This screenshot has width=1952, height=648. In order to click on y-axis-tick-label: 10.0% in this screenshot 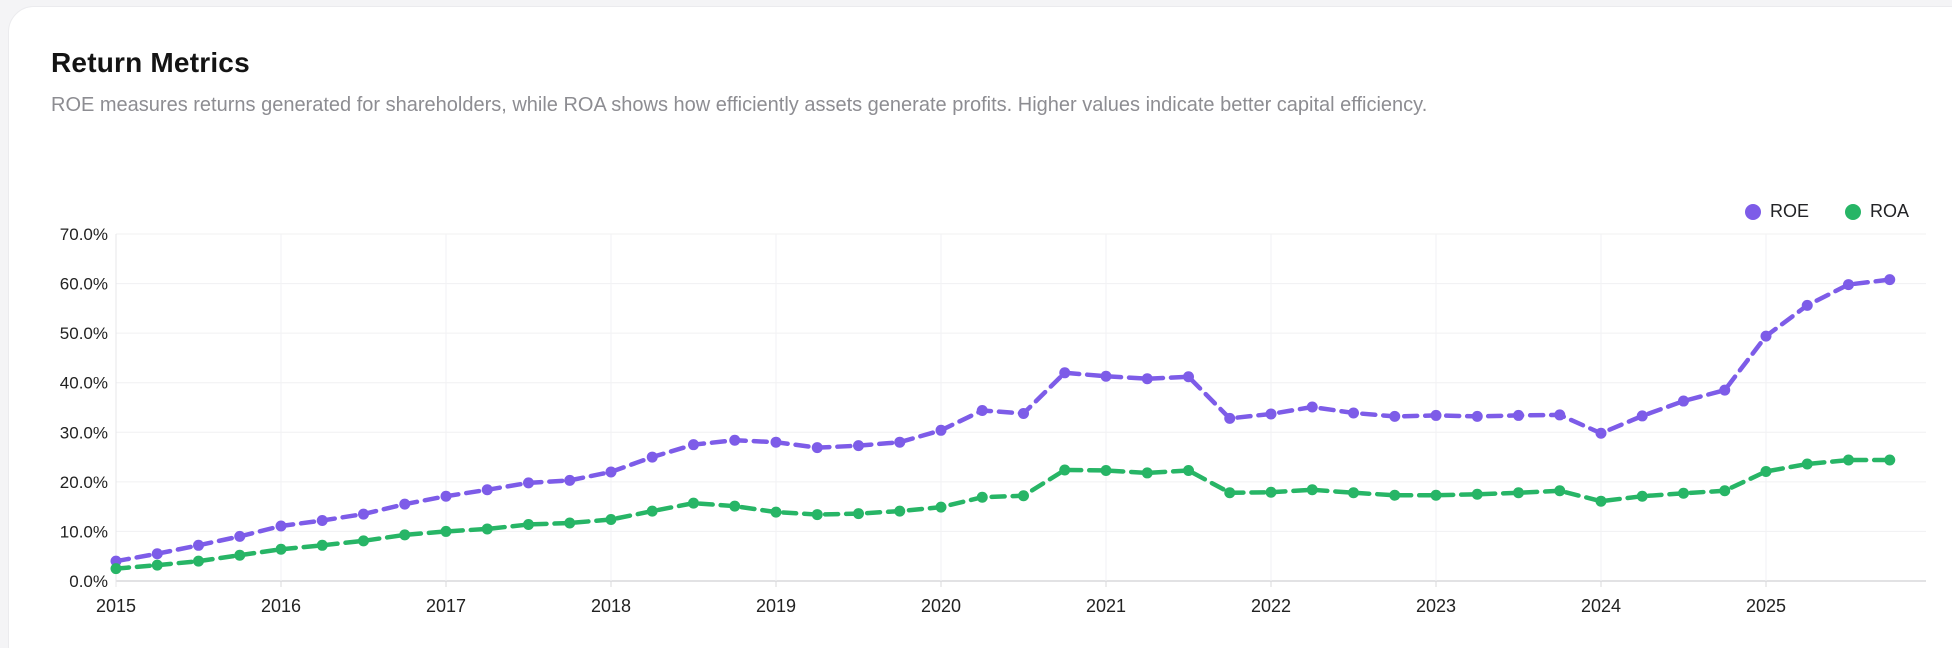, I will do `click(84, 531)`.